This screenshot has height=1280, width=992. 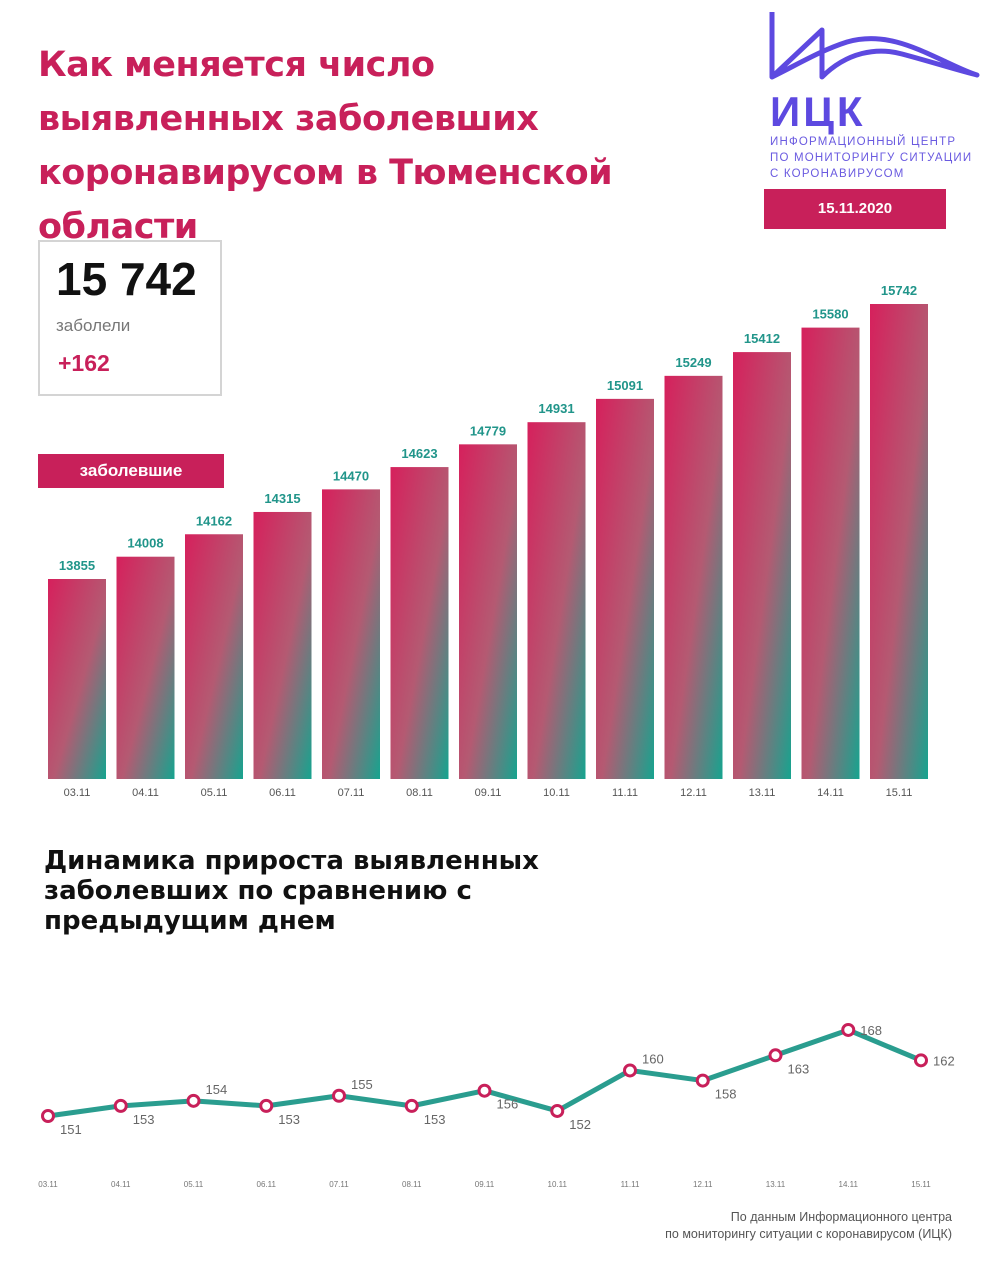 What do you see at coordinates (71, 1129) in the screenshot?
I see `line-value-label: 151` at bounding box center [71, 1129].